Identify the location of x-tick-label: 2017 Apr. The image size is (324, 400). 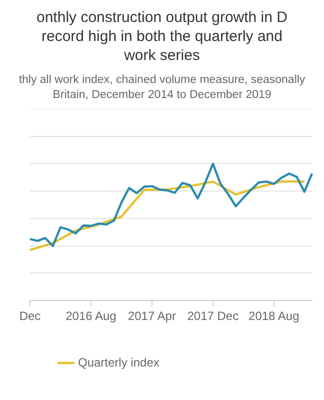
(152, 316).